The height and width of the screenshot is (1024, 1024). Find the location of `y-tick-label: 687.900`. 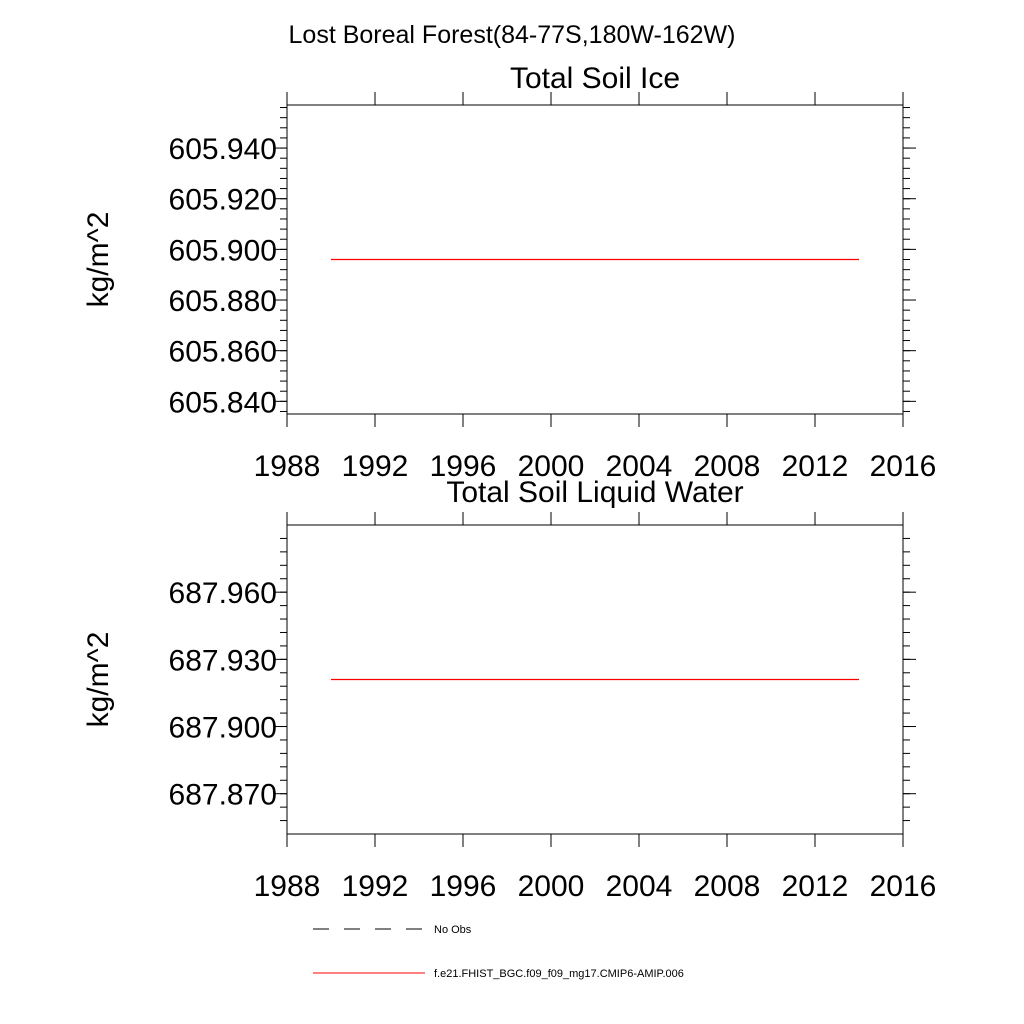

y-tick-label: 687.900 is located at coordinates (223, 728).